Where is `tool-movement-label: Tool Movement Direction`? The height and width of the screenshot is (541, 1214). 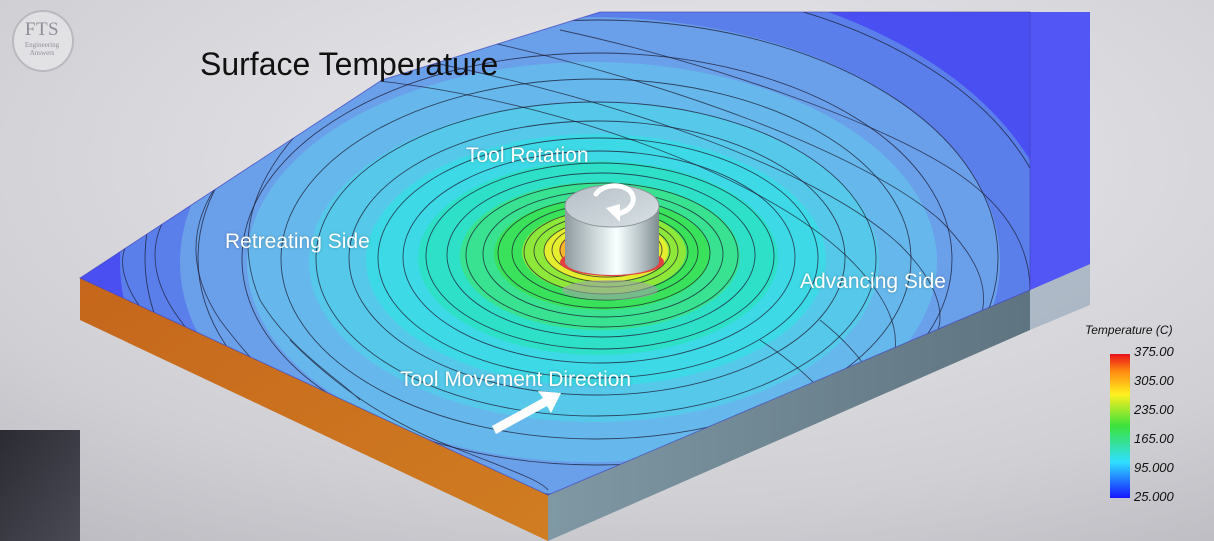
tool-movement-label: Tool Movement Direction is located at coordinates (516, 379).